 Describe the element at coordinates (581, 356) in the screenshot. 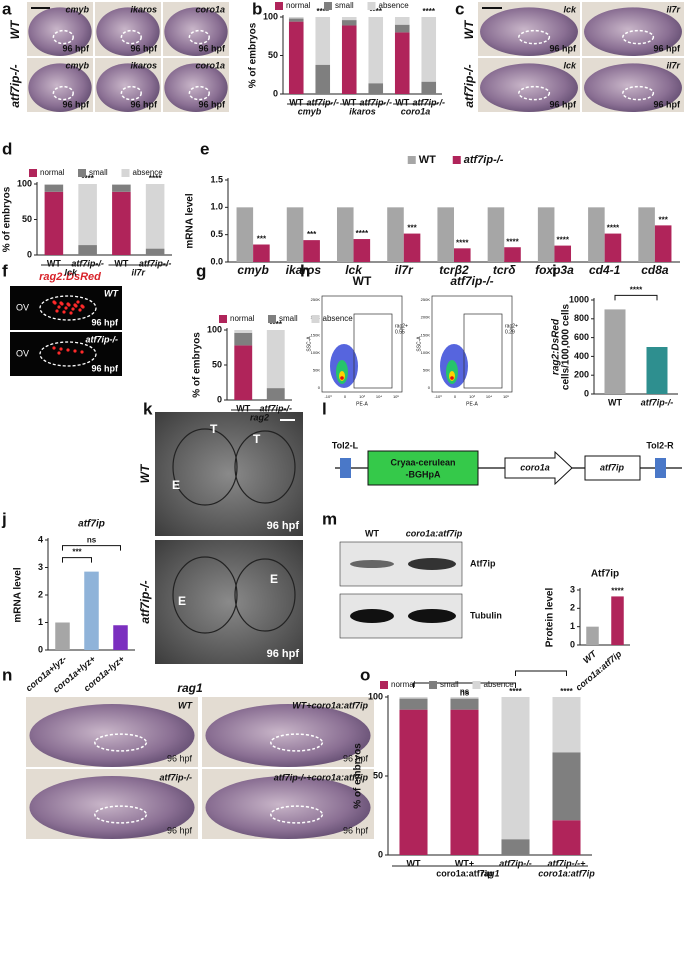

I see `y-tick-label: 400` at that location.